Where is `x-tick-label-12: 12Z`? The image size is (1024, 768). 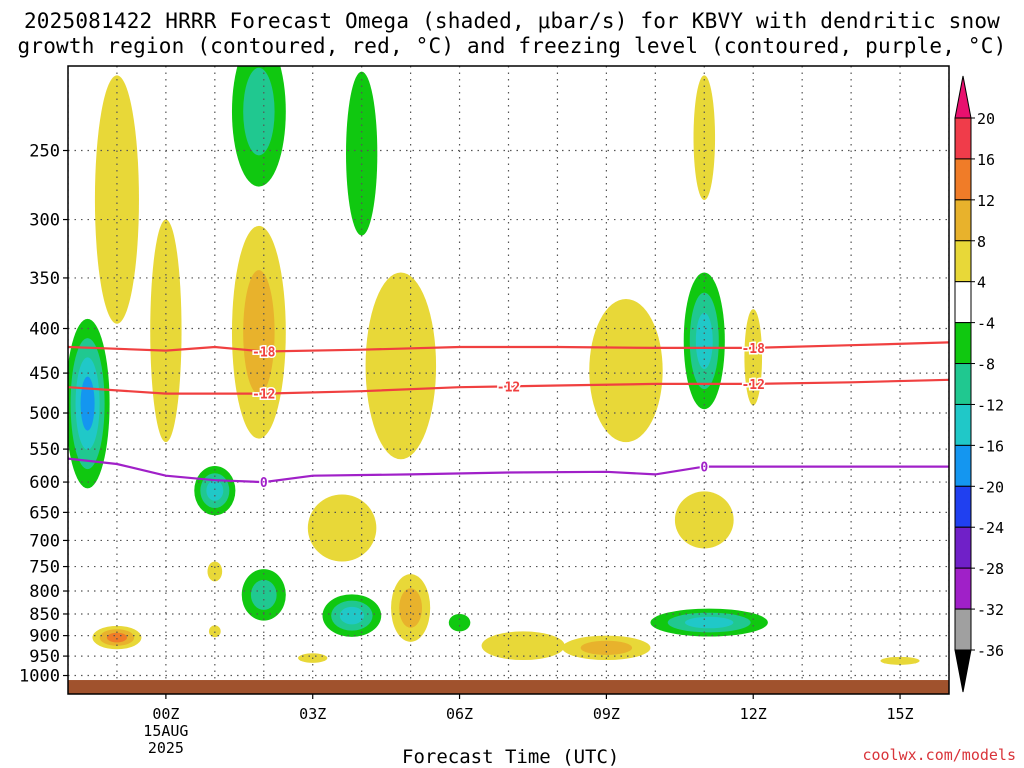 x-tick-label-12: 12Z is located at coordinates (753, 714).